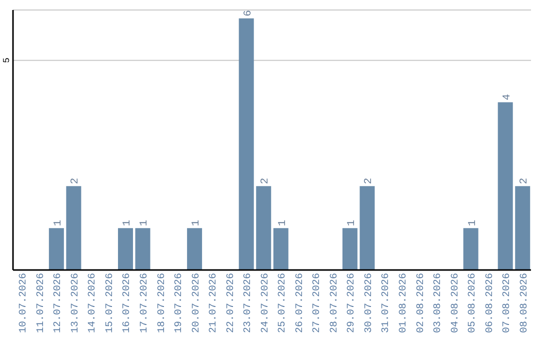  What do you see at coordinates (248, 303) in the screenshot?
I see `x-tick-label: 23.07.2026` at bounding box center [248, 303].